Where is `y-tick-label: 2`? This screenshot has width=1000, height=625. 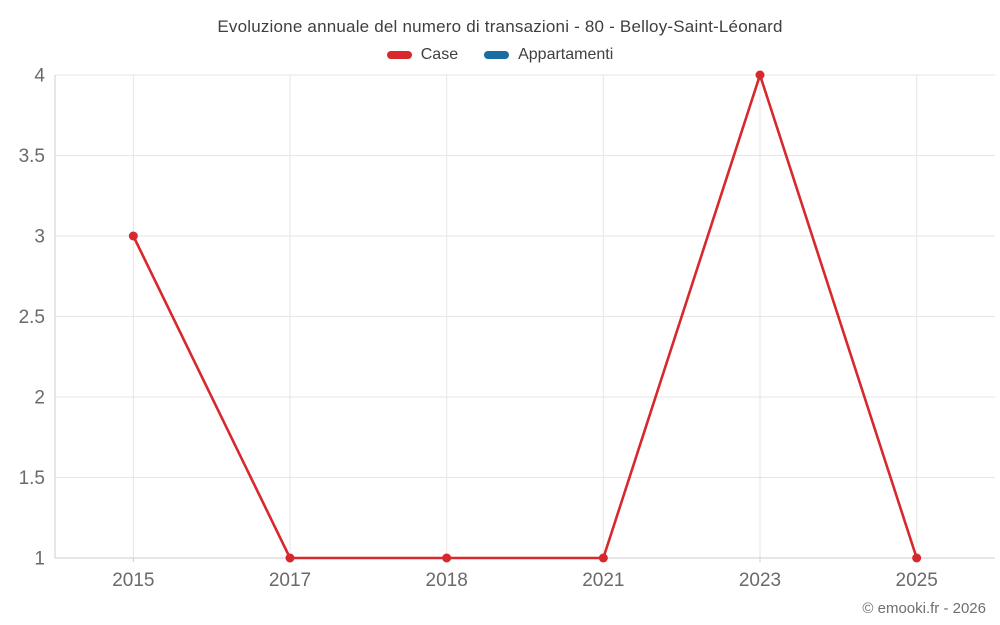
y-tick-label: 2 is located at coordinates (39, 398).